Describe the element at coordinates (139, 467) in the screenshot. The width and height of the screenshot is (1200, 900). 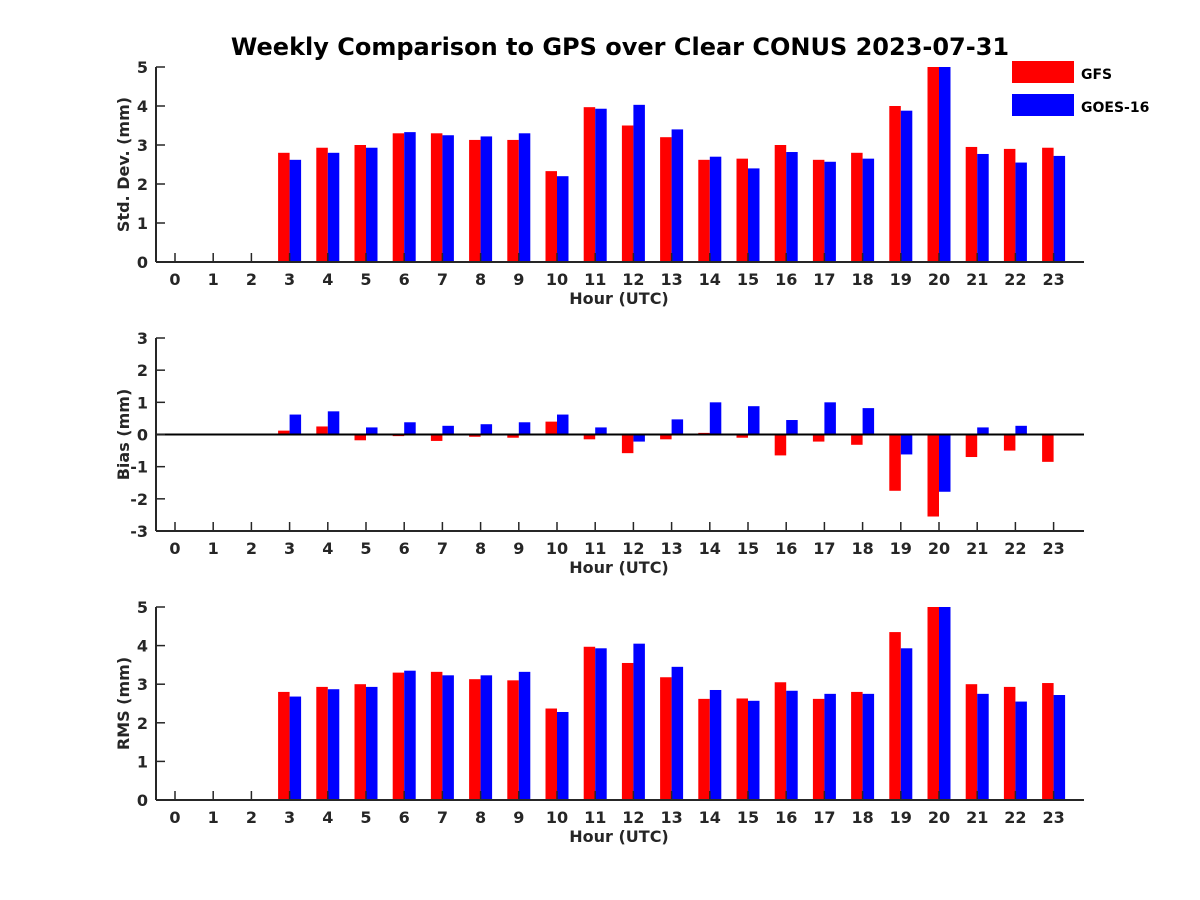
I see `y-tick-label-bias--1: -1` at that location.